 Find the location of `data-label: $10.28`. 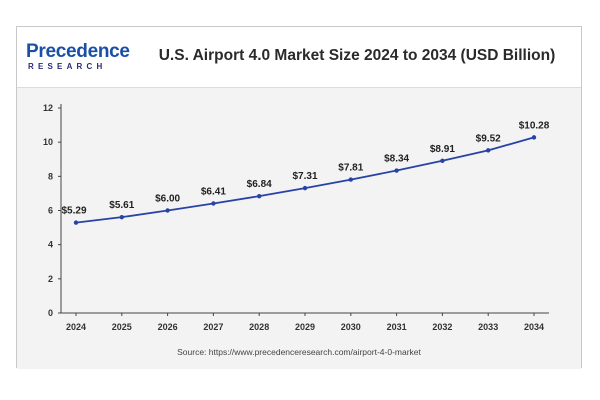

data-label: $10.28 is located at coordinates (534, 125).